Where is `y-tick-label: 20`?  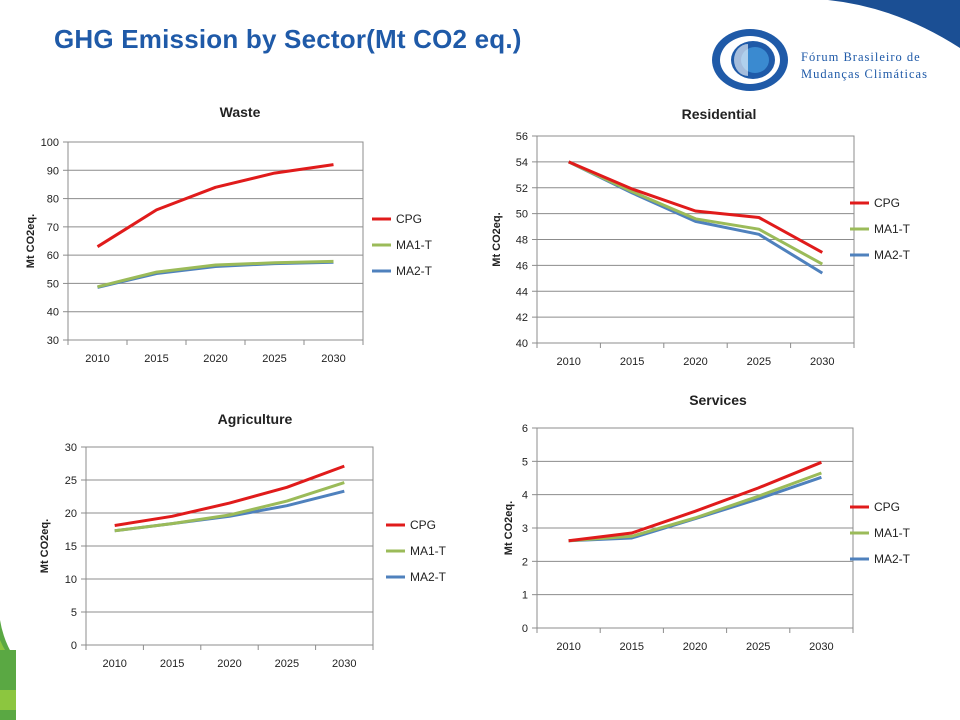 y-tick-label: 20 is located at coordinates (71, 514).